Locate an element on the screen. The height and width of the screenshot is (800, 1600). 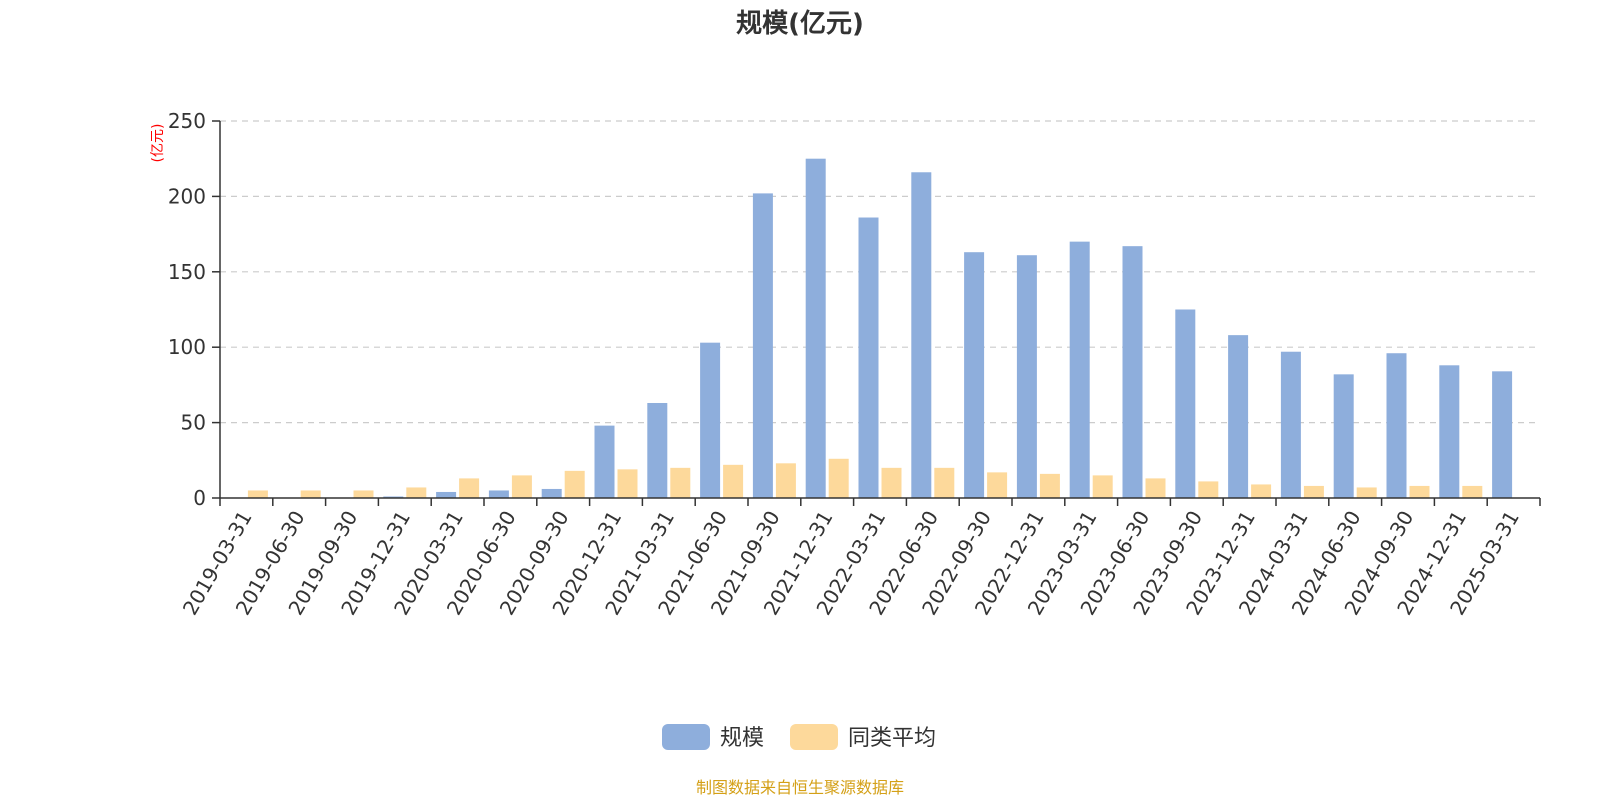
y-tick-label: 100 is located at coordinates (187, 347).